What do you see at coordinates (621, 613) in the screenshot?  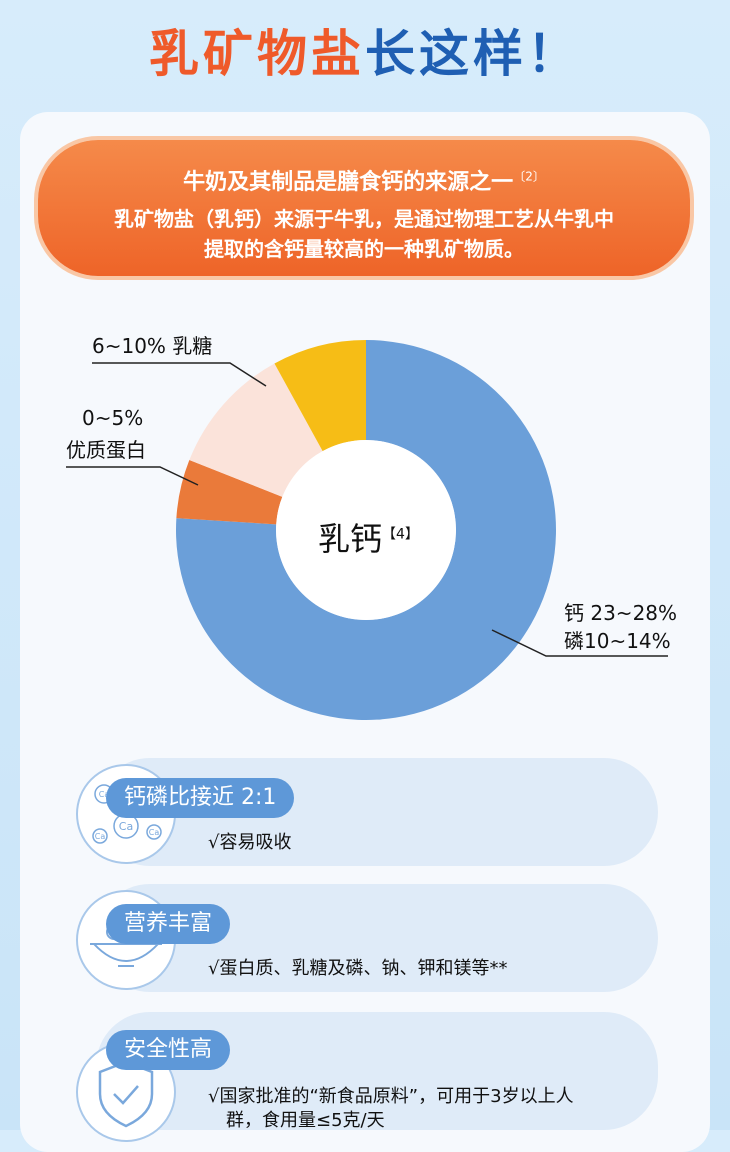 I see `label-calcium: 钙 23~28%` at bounding box center [621, 613].